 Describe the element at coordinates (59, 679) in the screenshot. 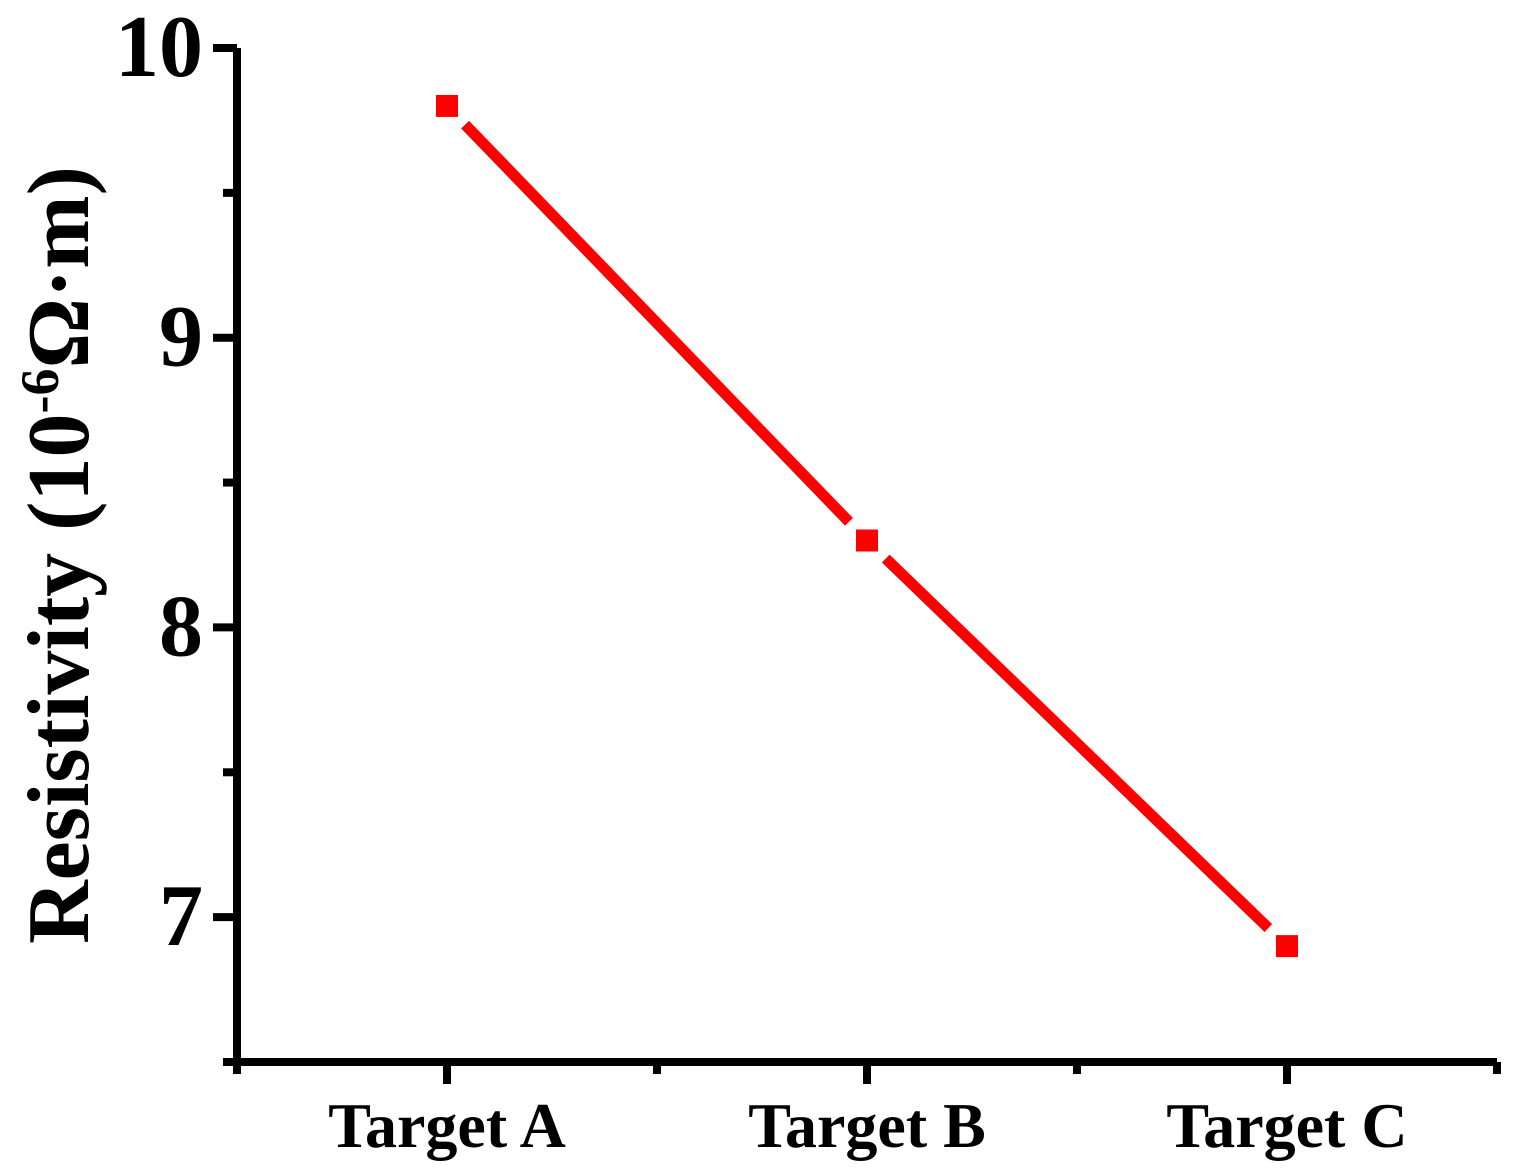

I see `y-axis-title-pre: Resistivity (10` at that location.